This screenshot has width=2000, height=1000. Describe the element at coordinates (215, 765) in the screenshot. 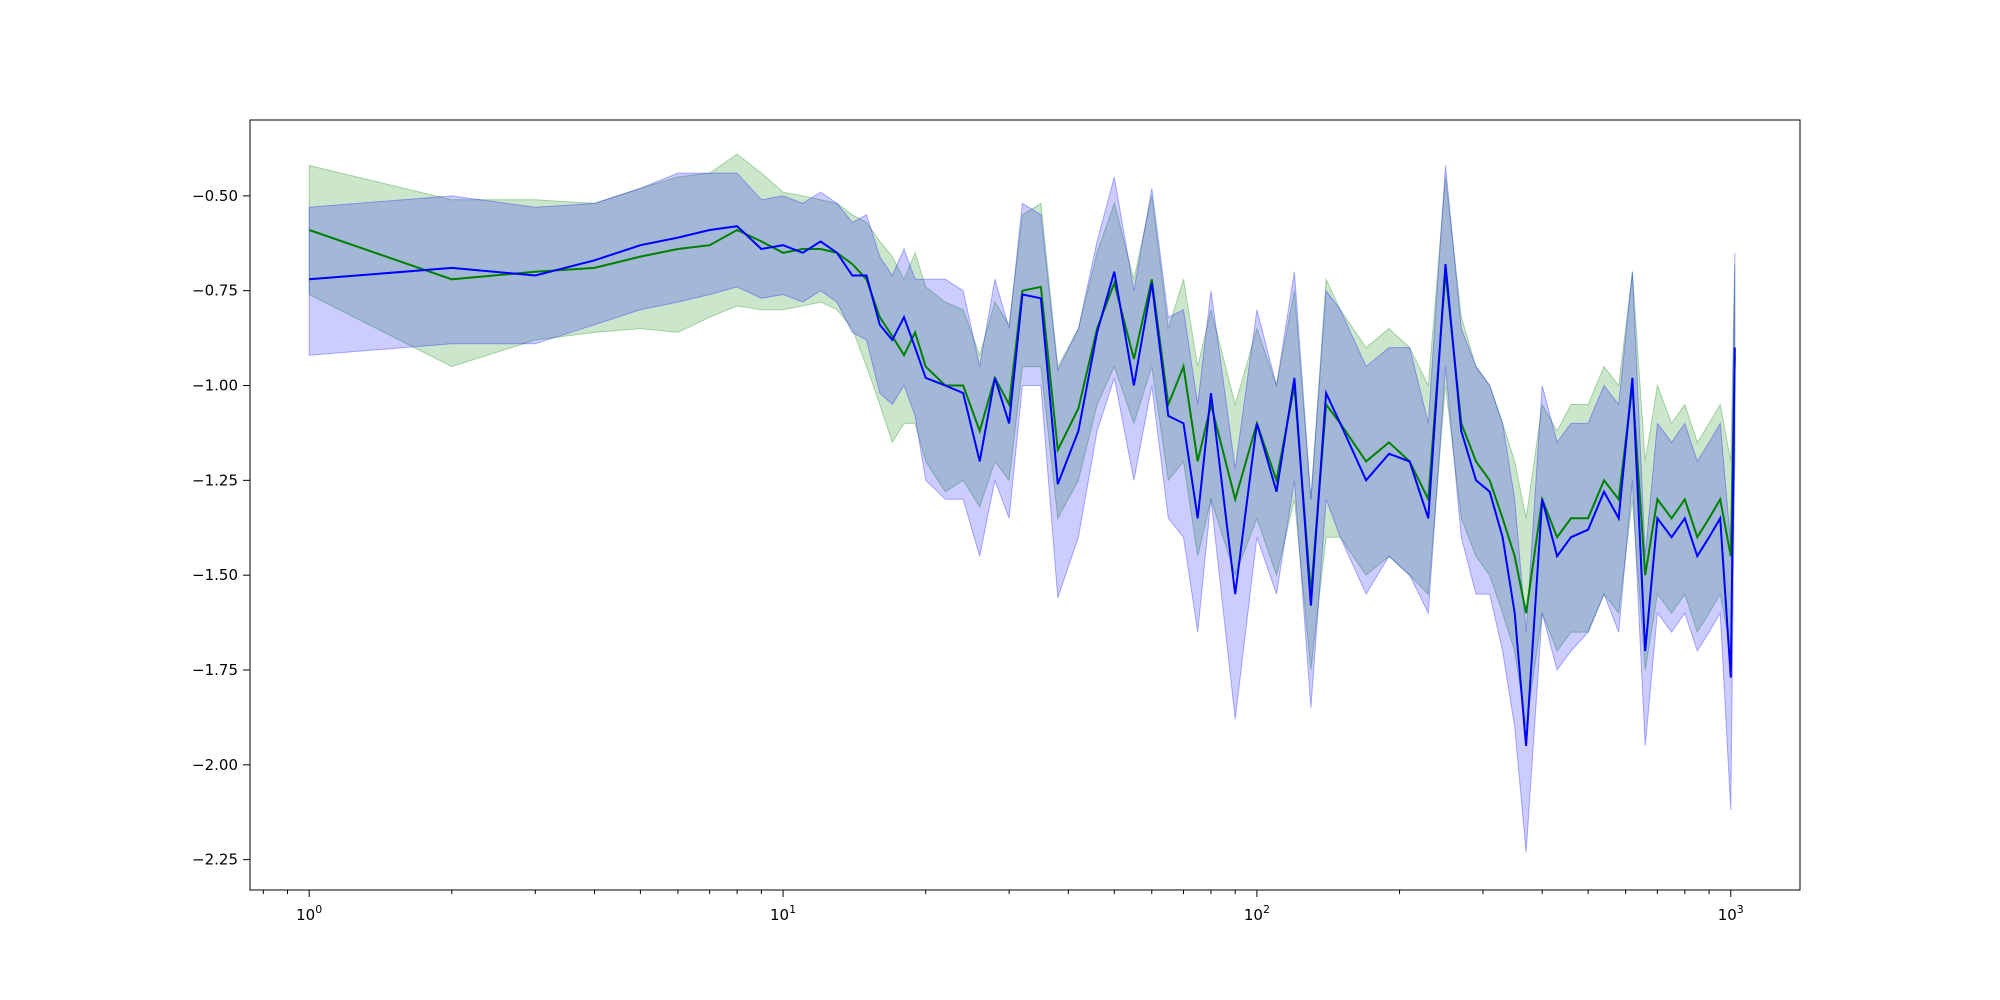

I see `y-tick-label: −2.00` at that location.